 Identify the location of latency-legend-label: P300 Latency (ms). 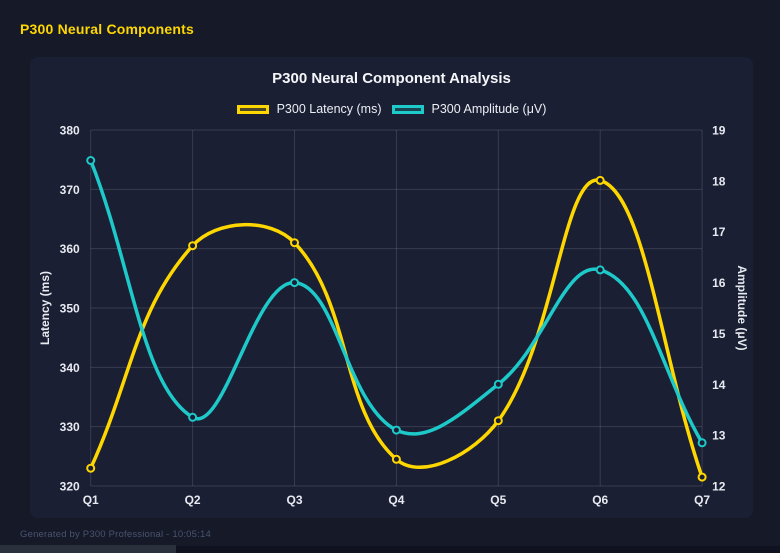
(329, 109).